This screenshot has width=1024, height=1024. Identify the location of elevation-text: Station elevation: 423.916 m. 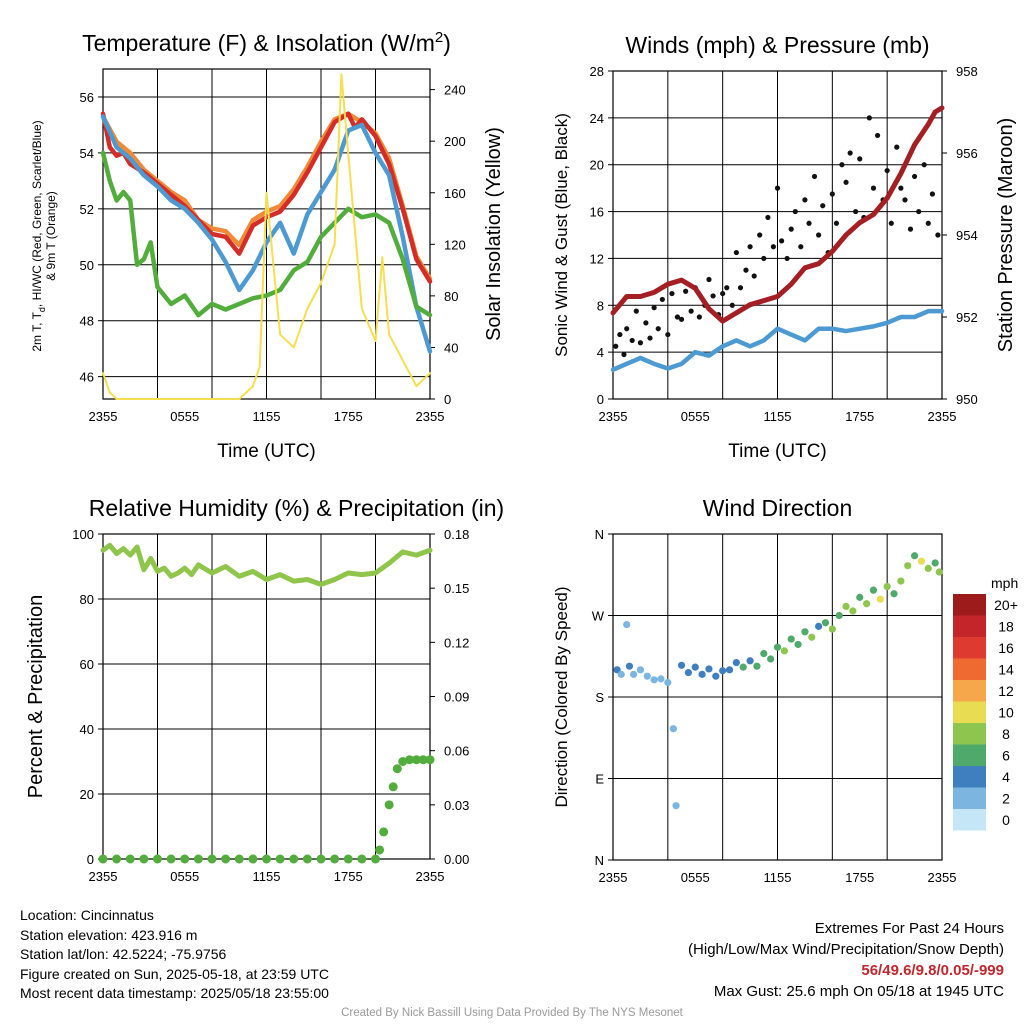
(109, 934).